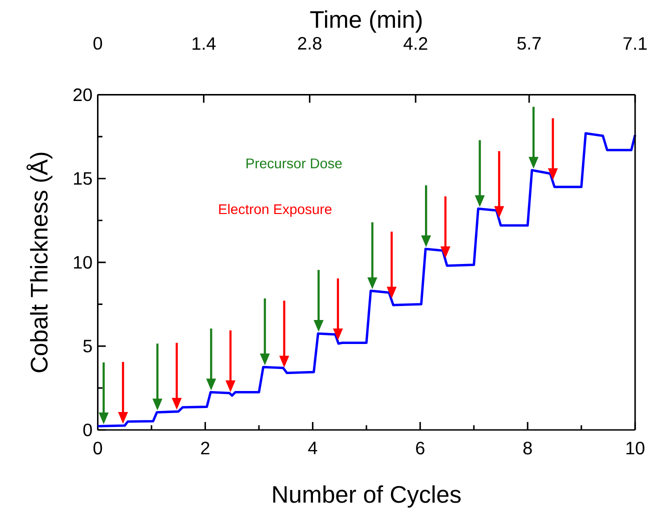  Describe the element at coordinates (83, 95) in the screenshot. I see `y-tick-label: 20` at that location.